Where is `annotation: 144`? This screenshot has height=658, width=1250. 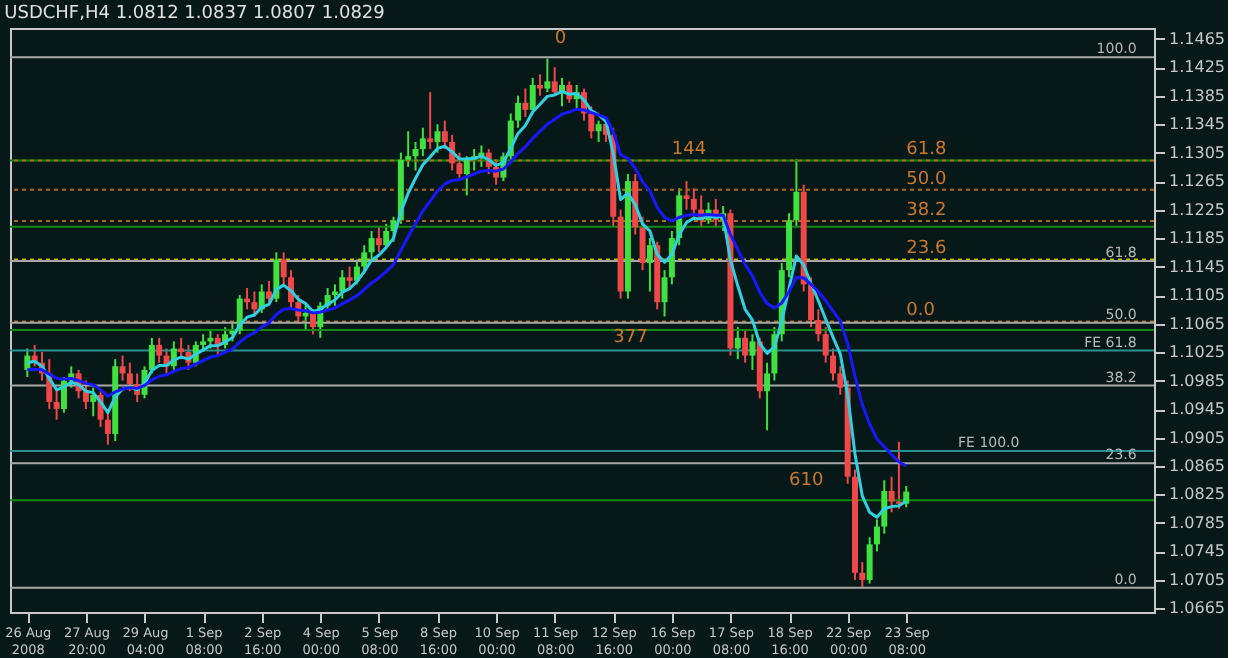
annotation: 144 is located at coordinates (689, 150).